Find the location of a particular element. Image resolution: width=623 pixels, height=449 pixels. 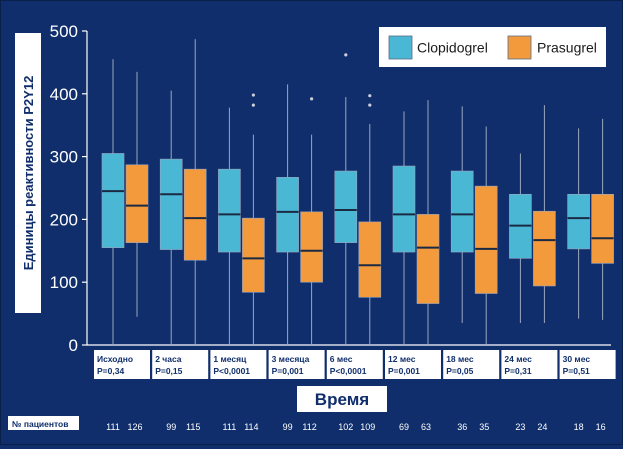

p-value-label: P=0,51 is located at coordinates (576, 371).